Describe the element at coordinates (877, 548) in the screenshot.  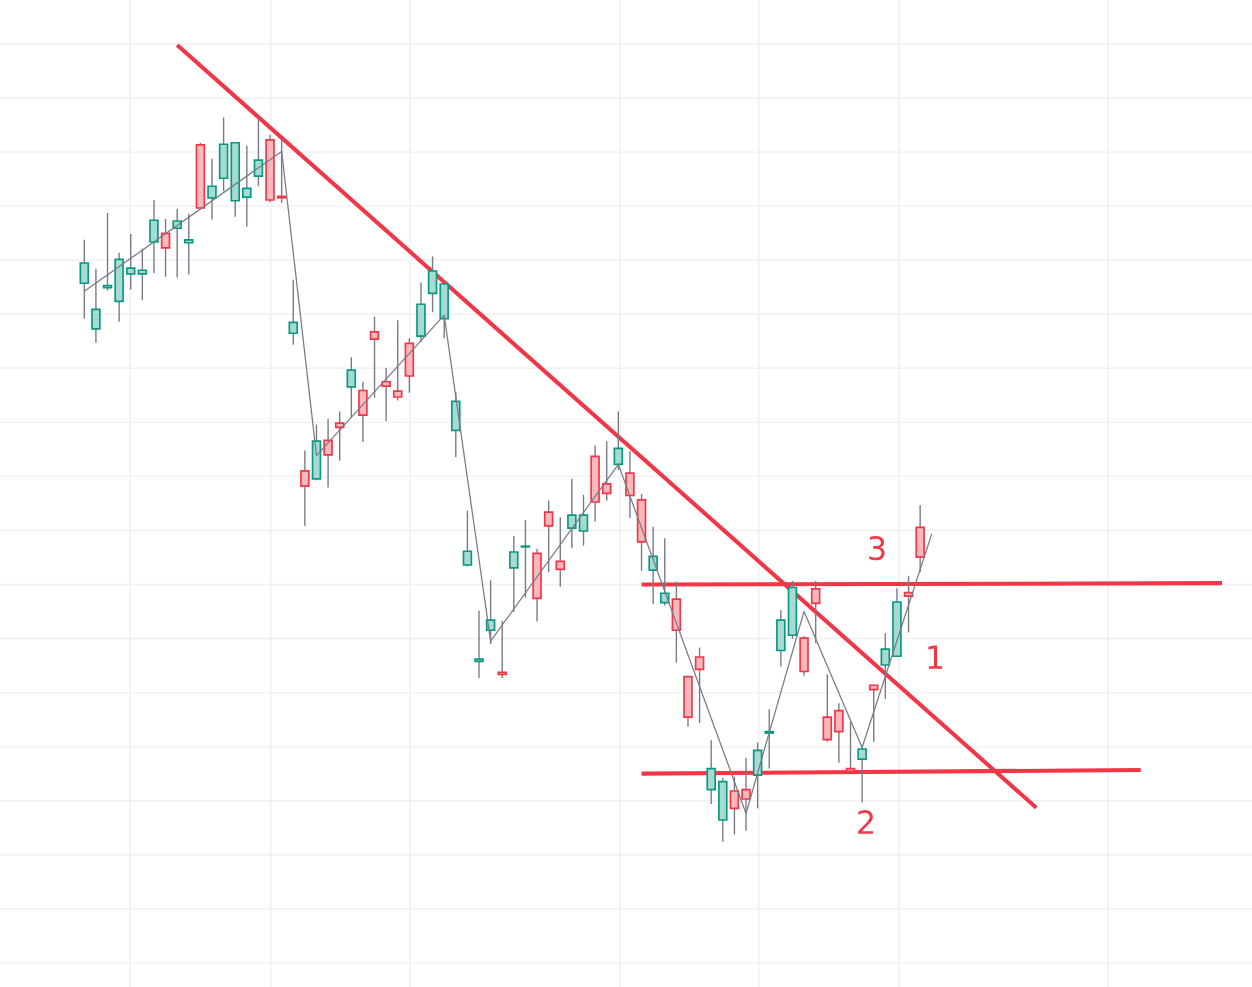
I see `annotation: 3` at that location.